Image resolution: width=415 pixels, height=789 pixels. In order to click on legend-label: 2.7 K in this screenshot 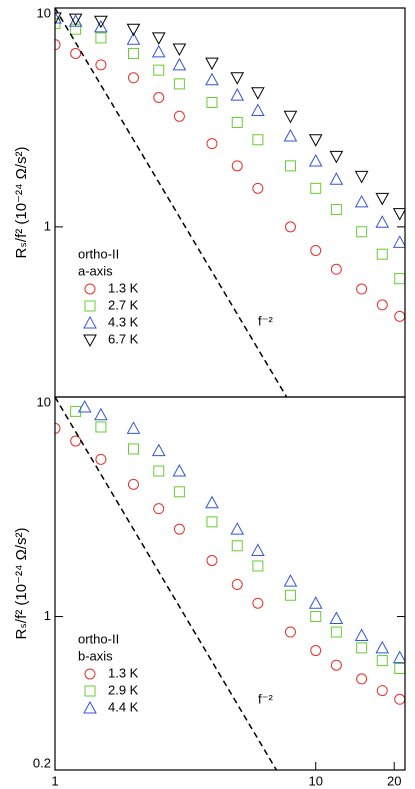, I will do `click(123, 304)`.